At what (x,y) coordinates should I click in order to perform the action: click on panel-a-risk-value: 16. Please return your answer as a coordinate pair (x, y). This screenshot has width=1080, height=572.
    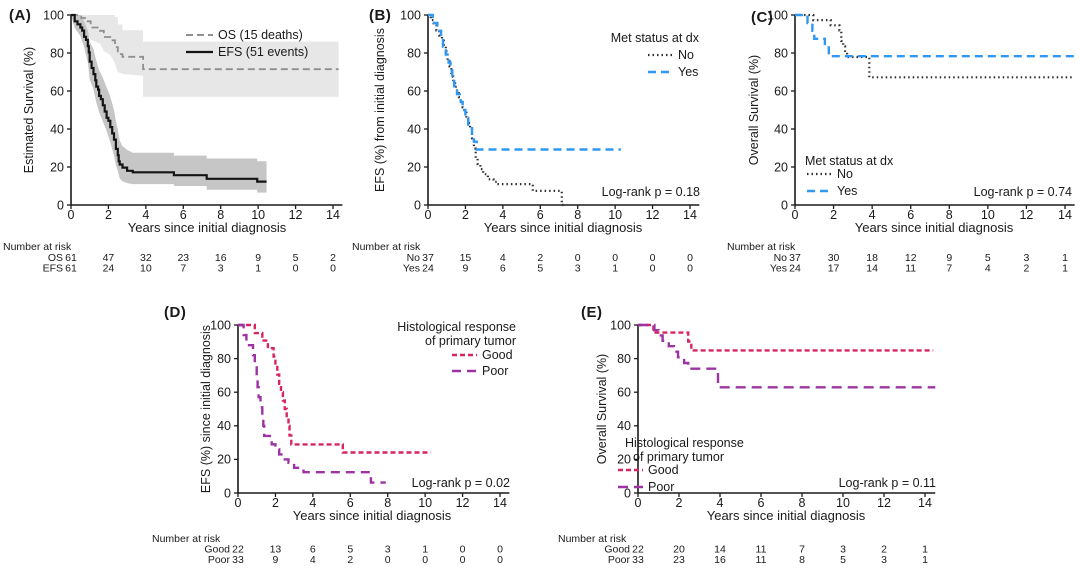
    Looking at the image, I should click on (221, 258).